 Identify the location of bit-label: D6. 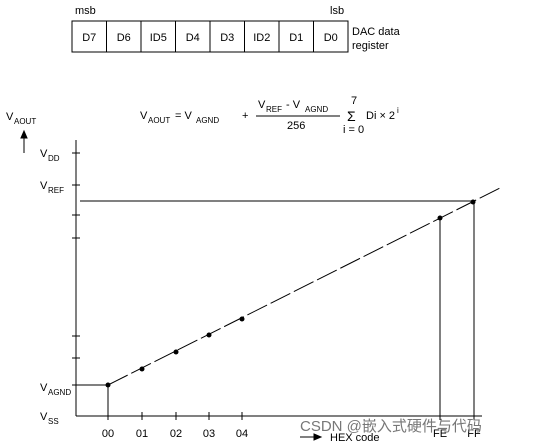
(124, 38).